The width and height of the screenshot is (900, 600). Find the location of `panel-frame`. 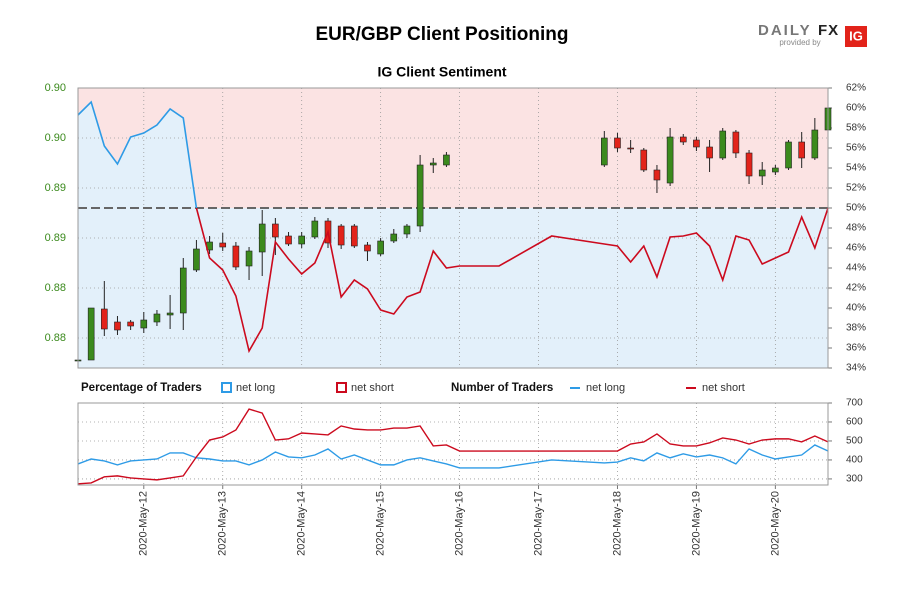

panel-frame is located at coordinates (453, 444).